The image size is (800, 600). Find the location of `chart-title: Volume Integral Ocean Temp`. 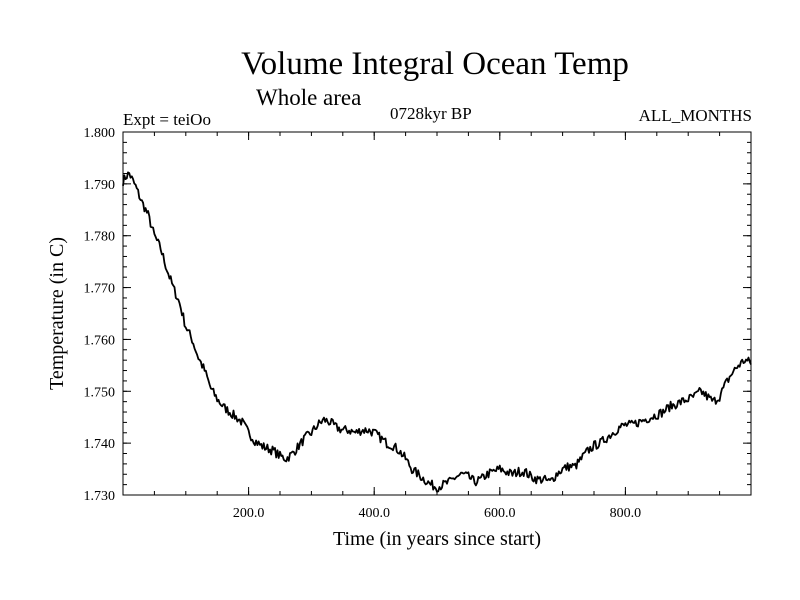

chart-title: Volume Integral Ocean Temp is located at coordinates (435, 64).